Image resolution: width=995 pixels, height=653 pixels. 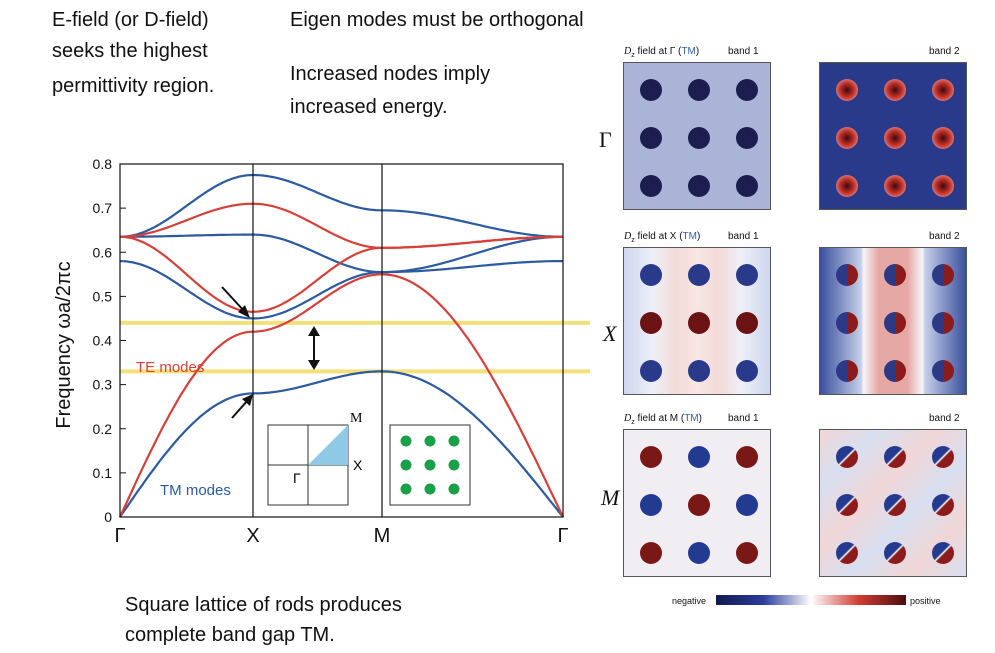 What do you see at coordinates (390, 74) in the screenshot?
I see `note-nodes-line1: Increased nodes imply` at bounding box center [390, 74].